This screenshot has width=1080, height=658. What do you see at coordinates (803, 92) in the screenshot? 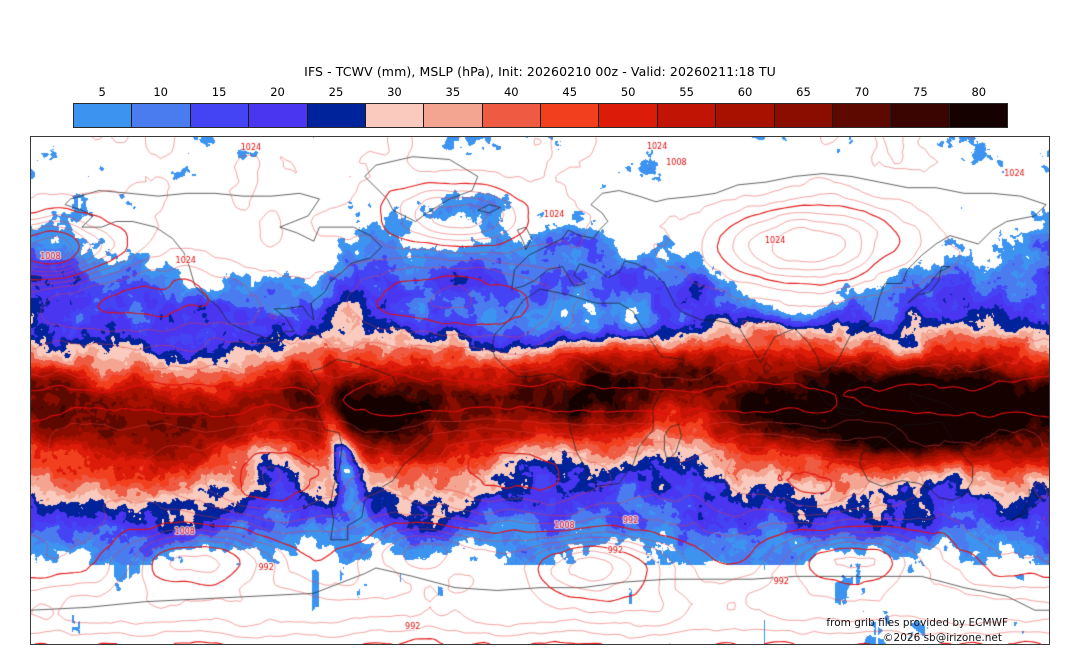
I see `colorbar-tick: 65` at bounding box center [803, 92].